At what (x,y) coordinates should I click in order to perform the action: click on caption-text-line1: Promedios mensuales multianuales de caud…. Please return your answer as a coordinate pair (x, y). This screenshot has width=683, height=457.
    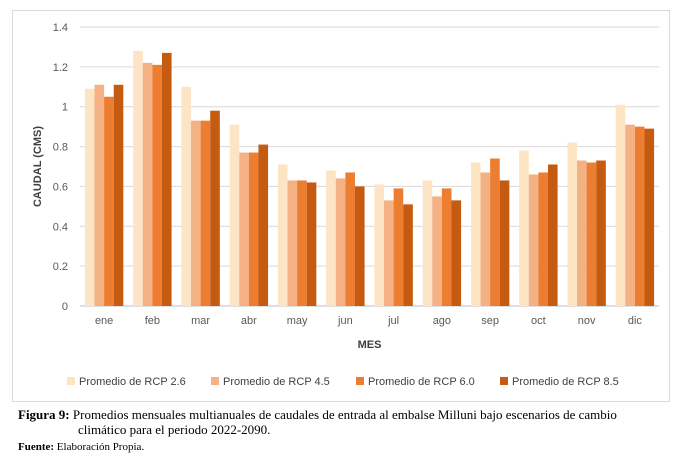
    Looking at the image, I should click on (343, 414).